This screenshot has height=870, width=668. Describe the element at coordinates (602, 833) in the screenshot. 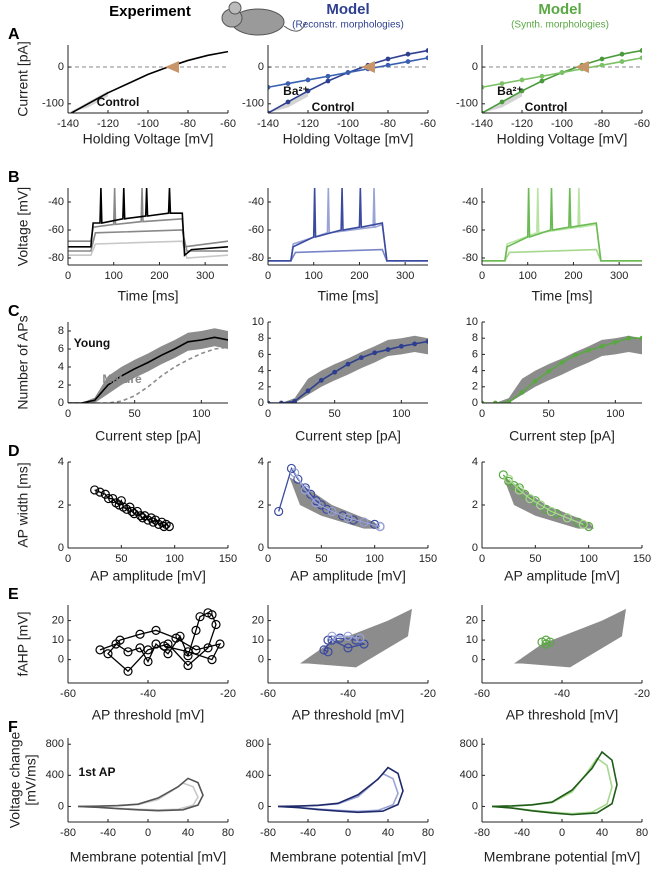

I see `x-tick-label: 40` at that location.